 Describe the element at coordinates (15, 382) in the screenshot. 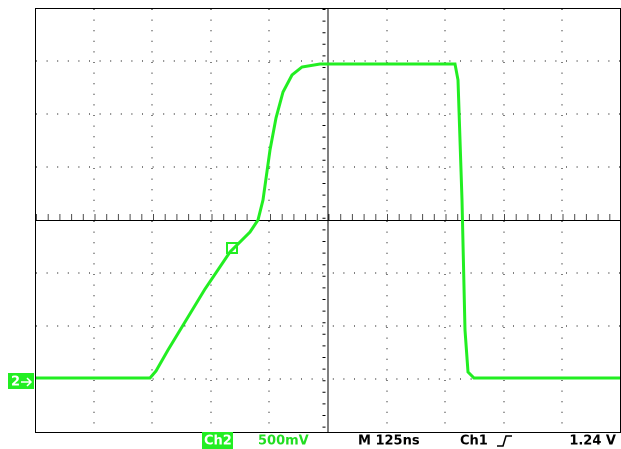

I see `channel-marker: 2` at that location.